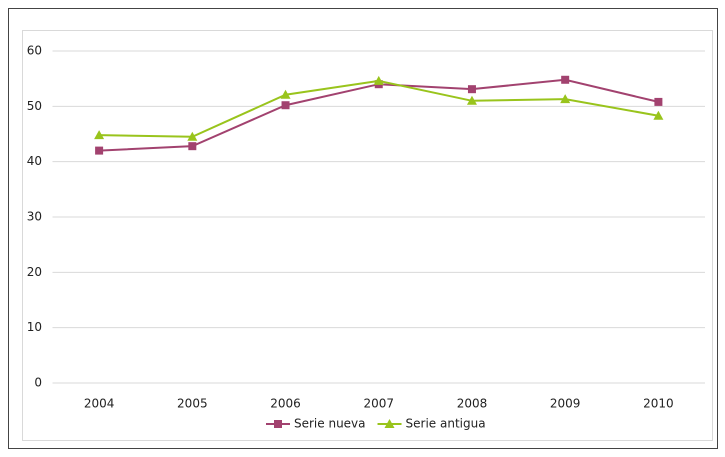 This screenshot has width=725, height=457. What do you see at coordinates (658, 404) in the screenshot?
I see `x-tick-label: 2010` at bounding box center [658, 404].